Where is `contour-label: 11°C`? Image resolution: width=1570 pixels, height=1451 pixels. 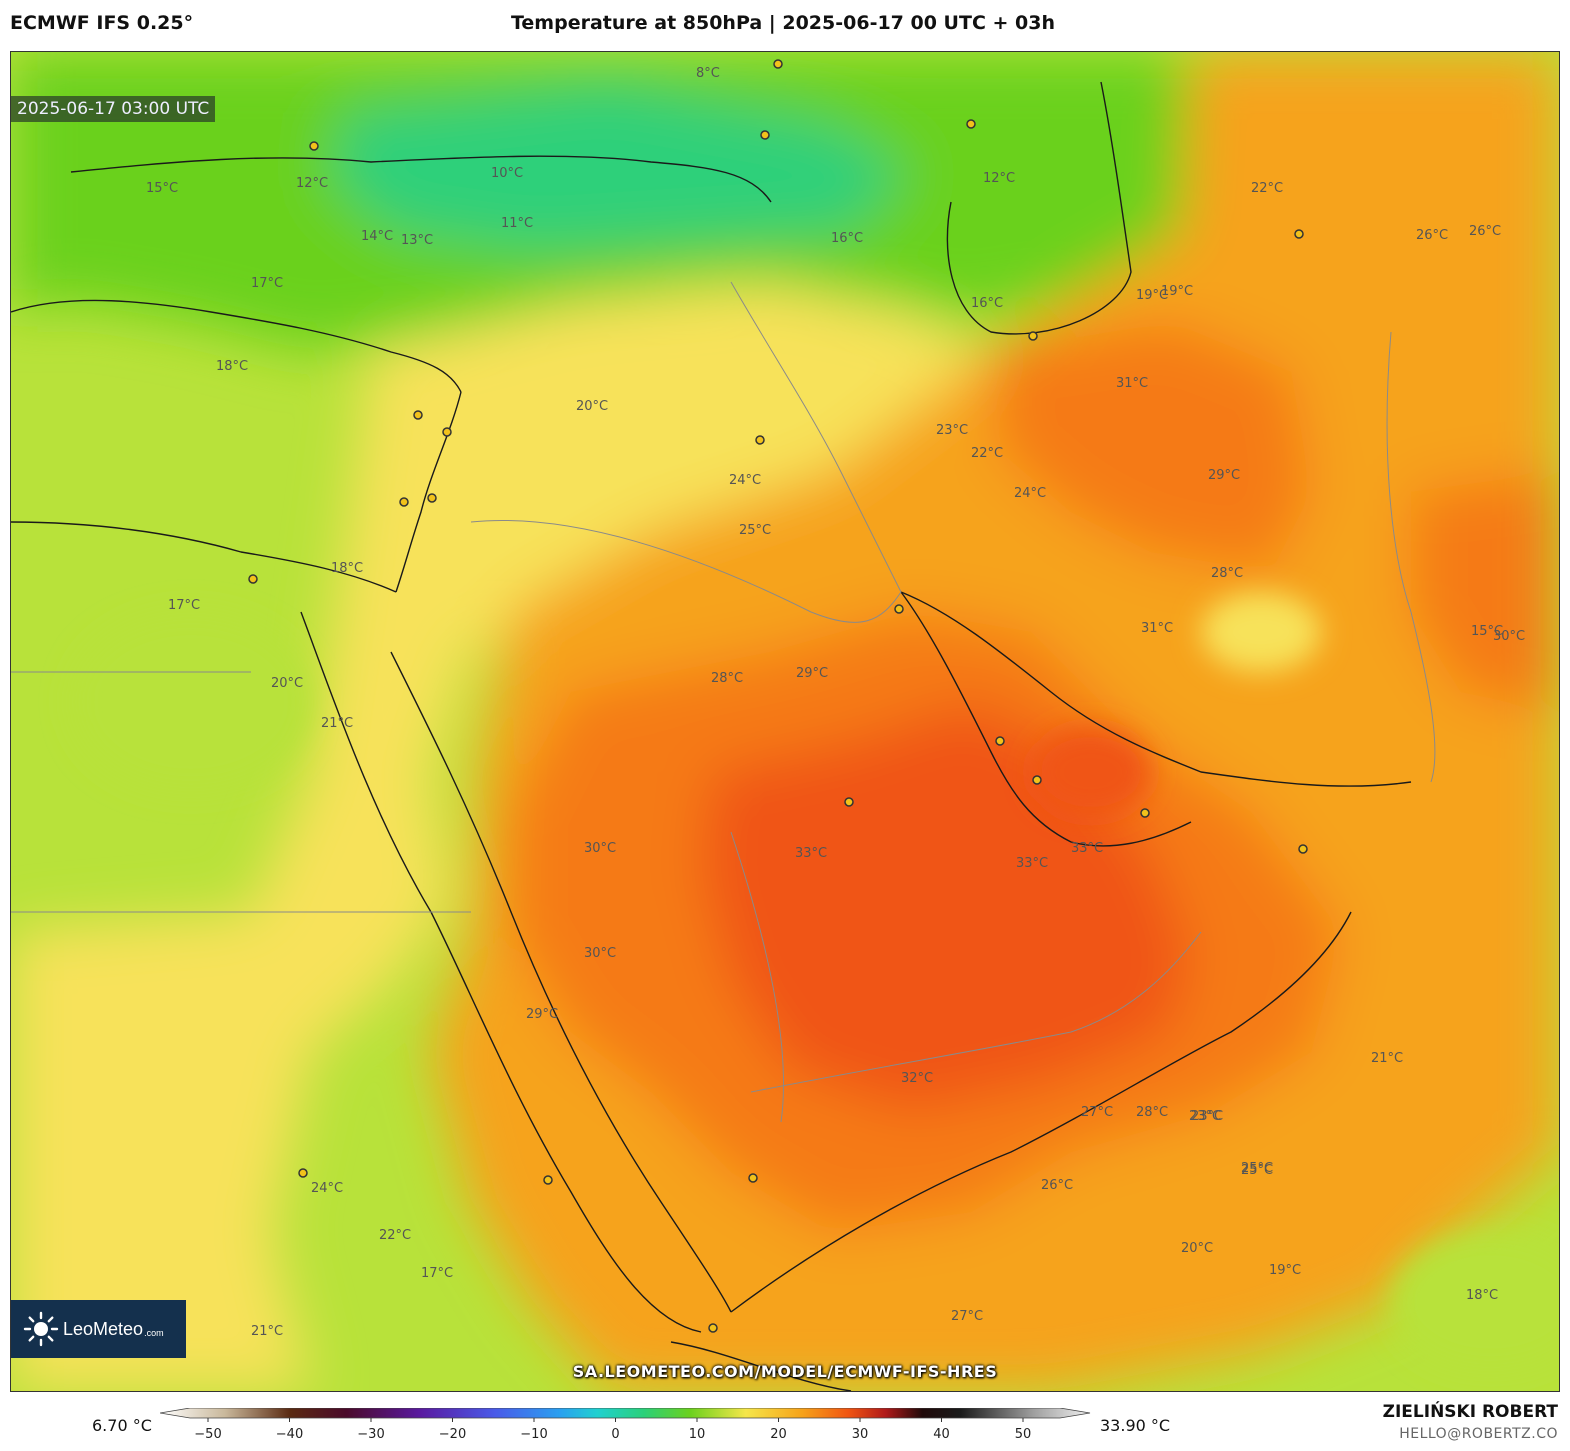 contour-label: 11°C is located at coordinates (517, 223).